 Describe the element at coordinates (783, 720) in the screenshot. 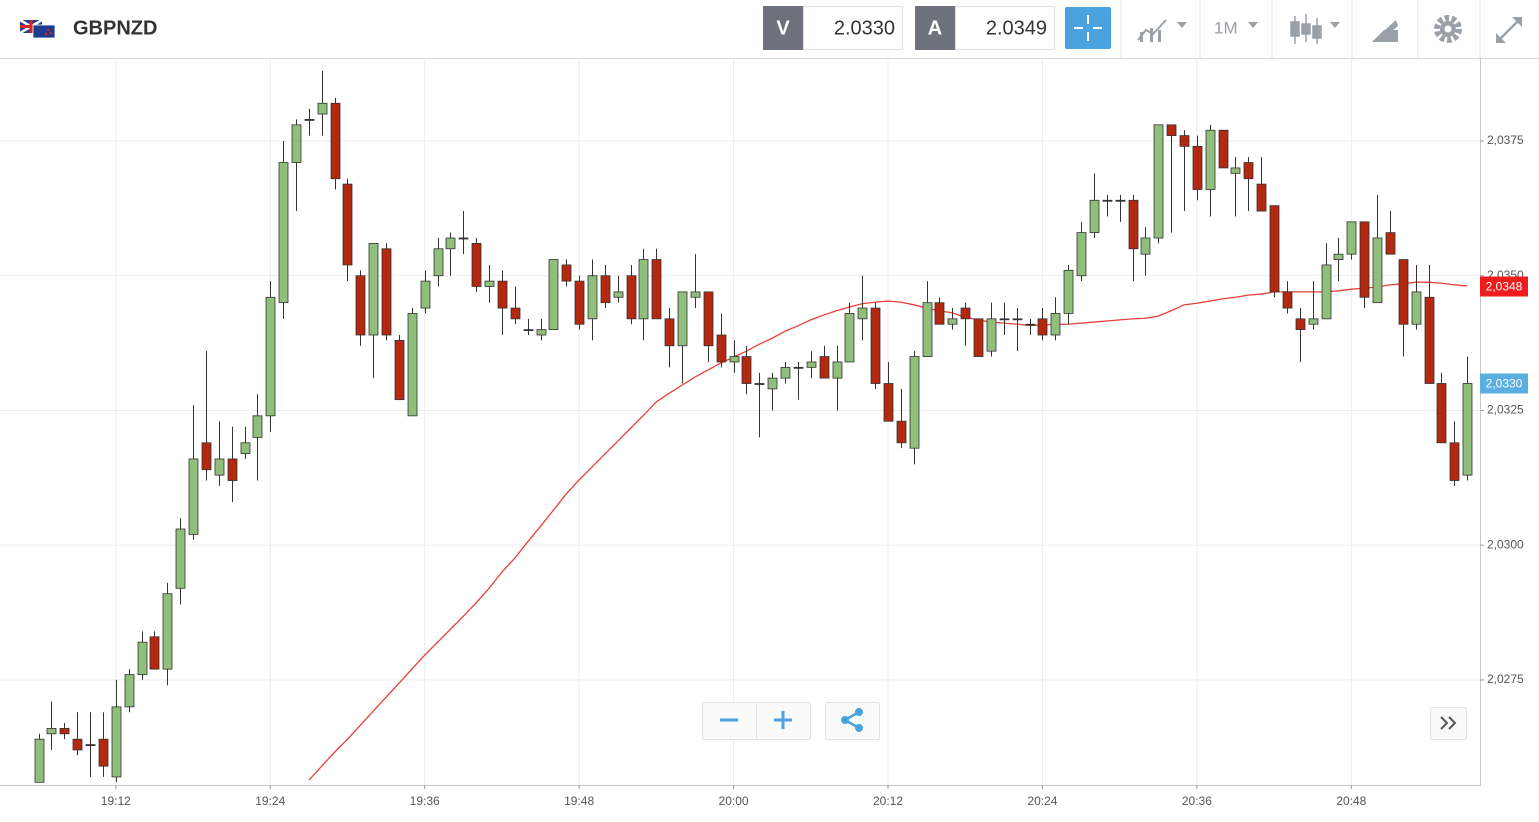

I see `zoom-in-button` at that location.